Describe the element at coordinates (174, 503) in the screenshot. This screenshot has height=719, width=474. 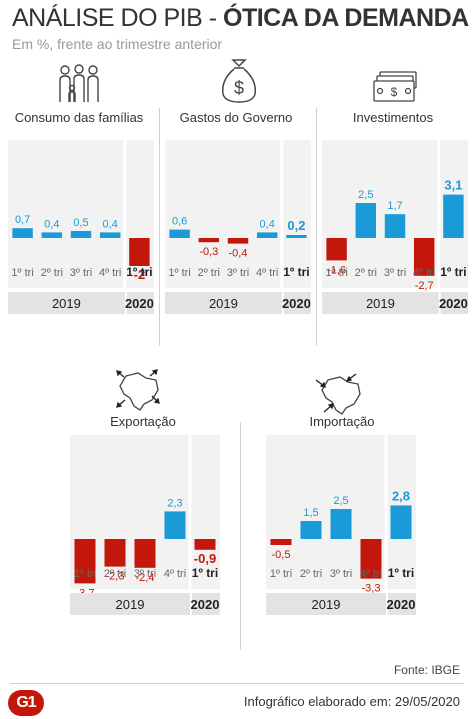
I see `data-label: 2,3` at that location.